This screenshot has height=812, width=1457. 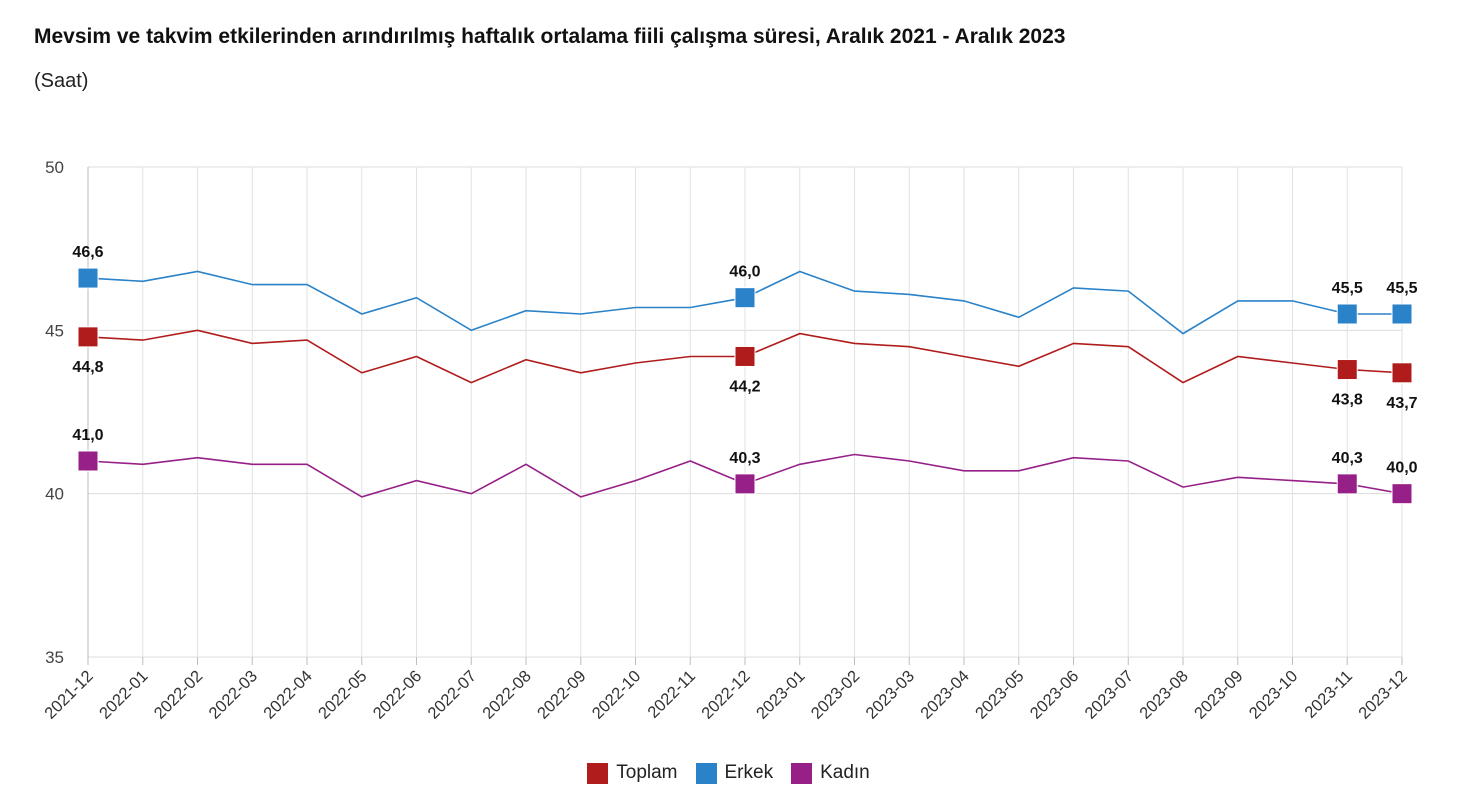 I want to click on data-label-erkek: 46,0, so click(x=744, y=272).